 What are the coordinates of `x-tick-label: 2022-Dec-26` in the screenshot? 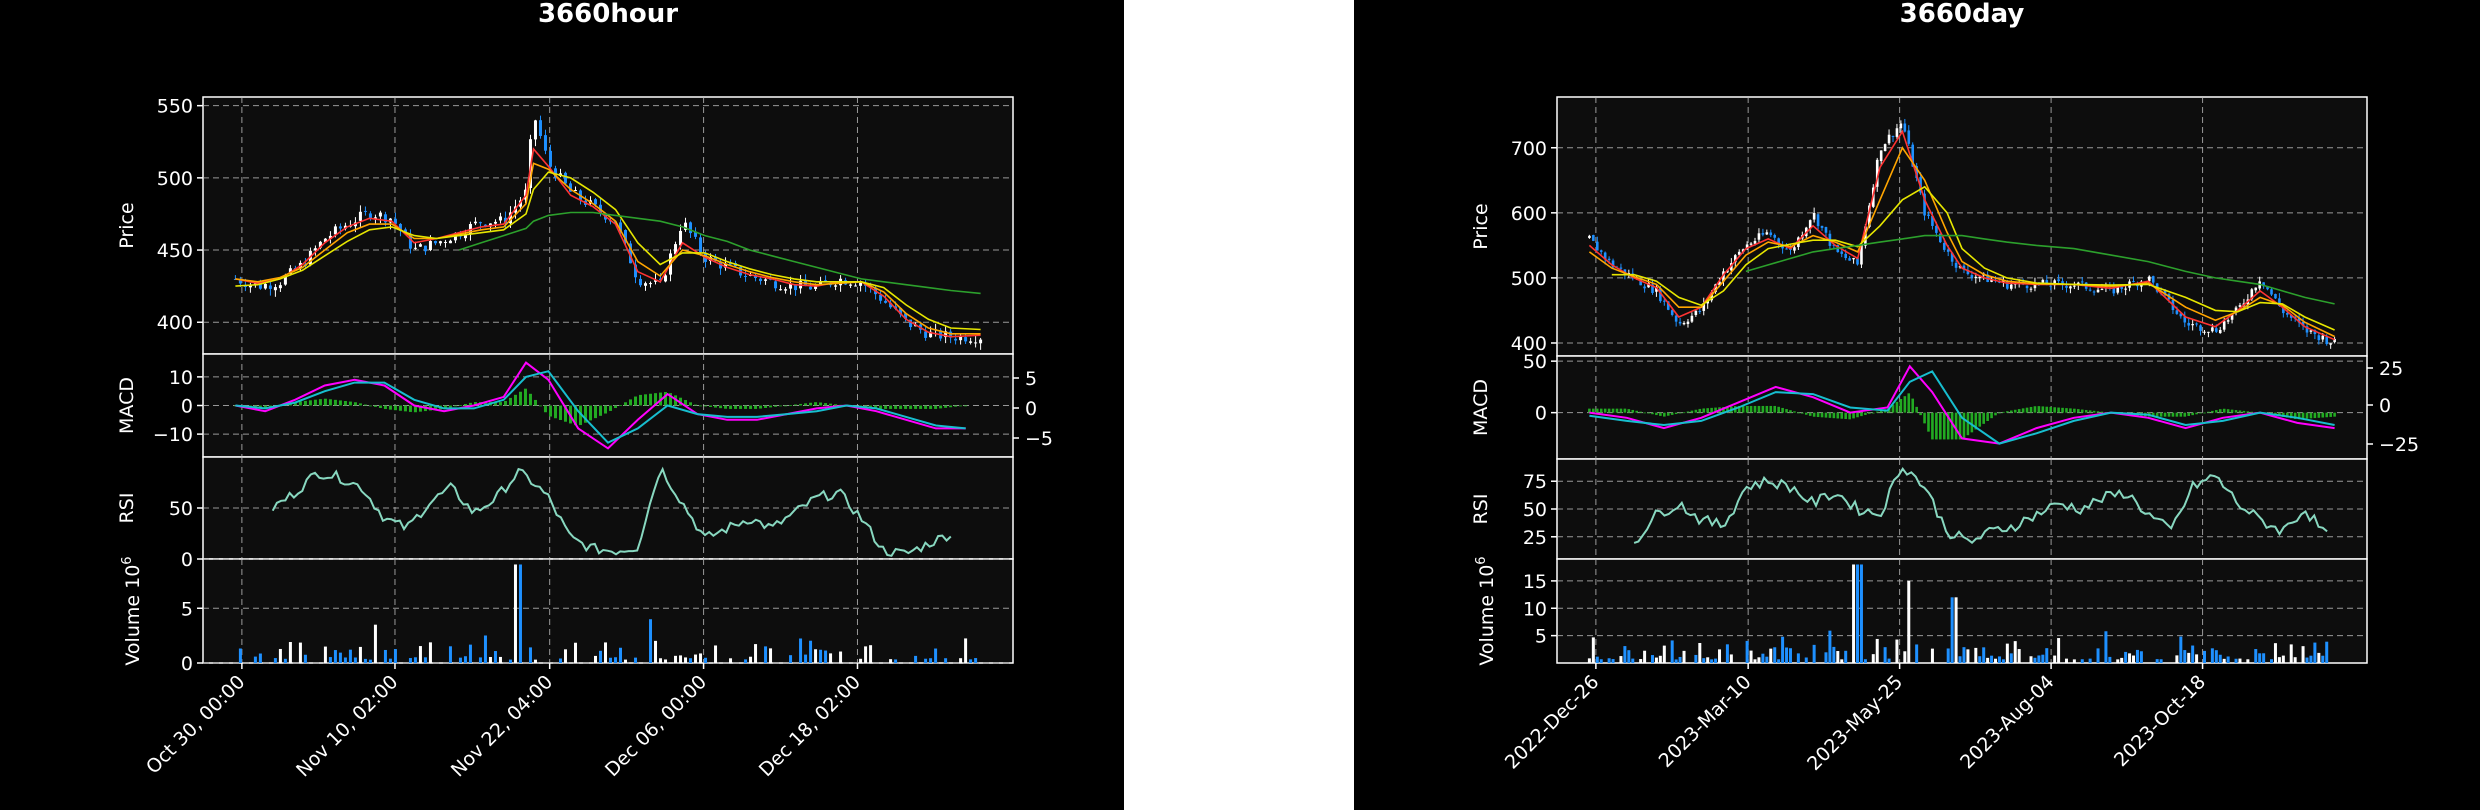 It's located at (1552, 722).